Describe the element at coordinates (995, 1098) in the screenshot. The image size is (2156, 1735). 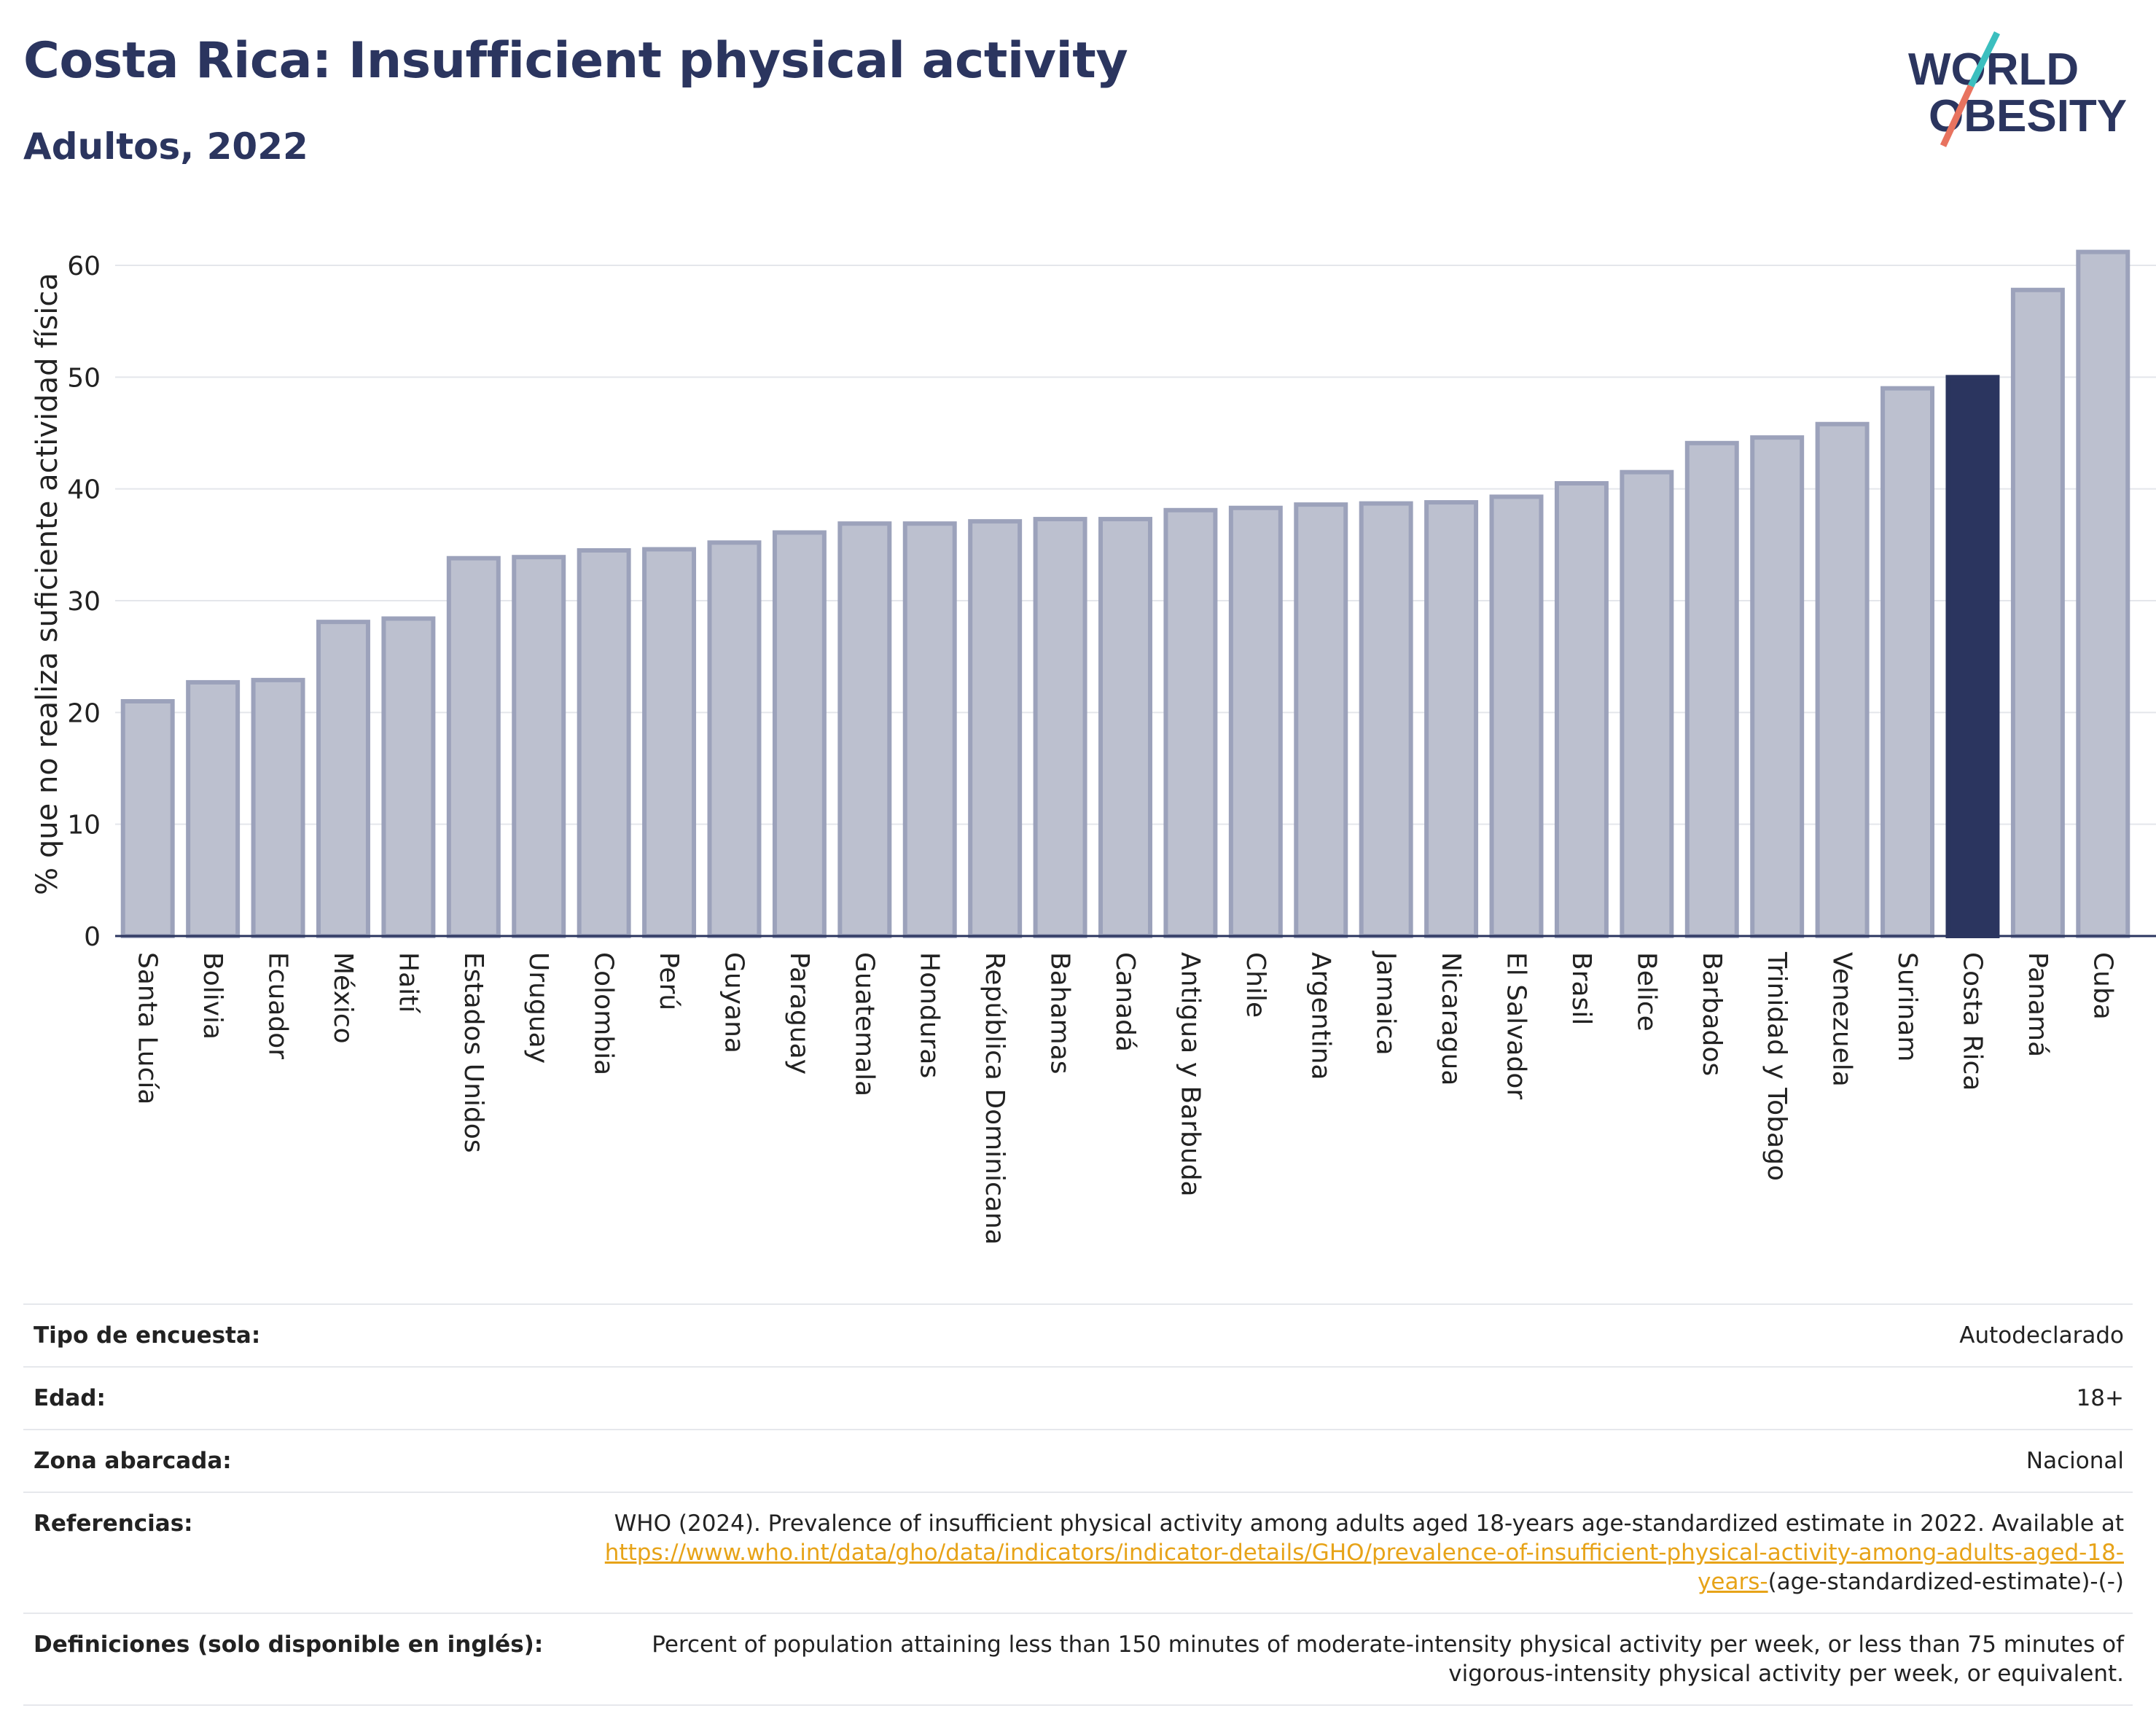
I see `x-tick-label: República Dominicana` at that location.